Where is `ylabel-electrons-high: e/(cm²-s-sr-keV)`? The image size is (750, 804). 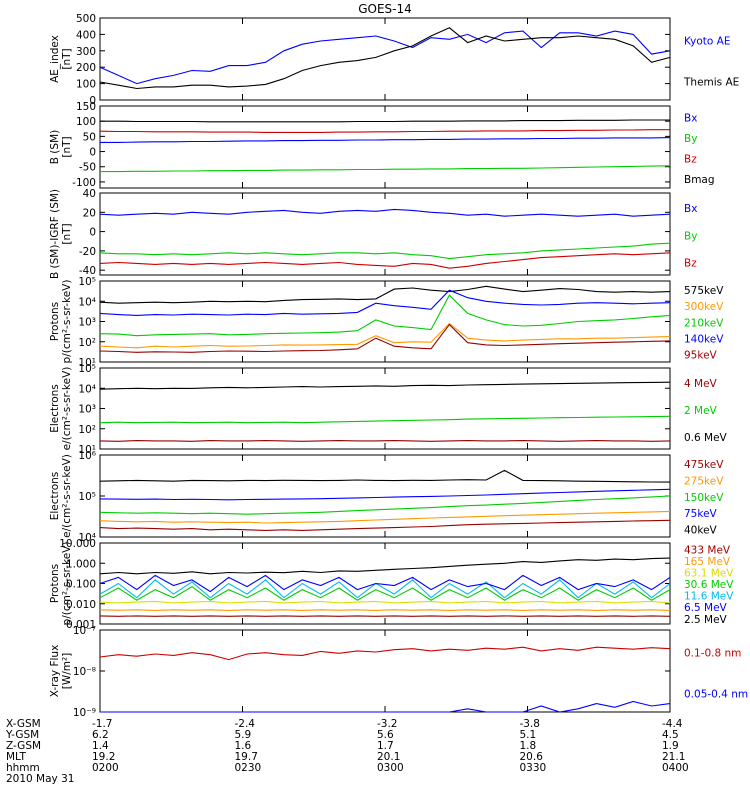
ylabel-electrons-high: e/(cm²-s-sr-keV) is located at coordinates (67, 409).